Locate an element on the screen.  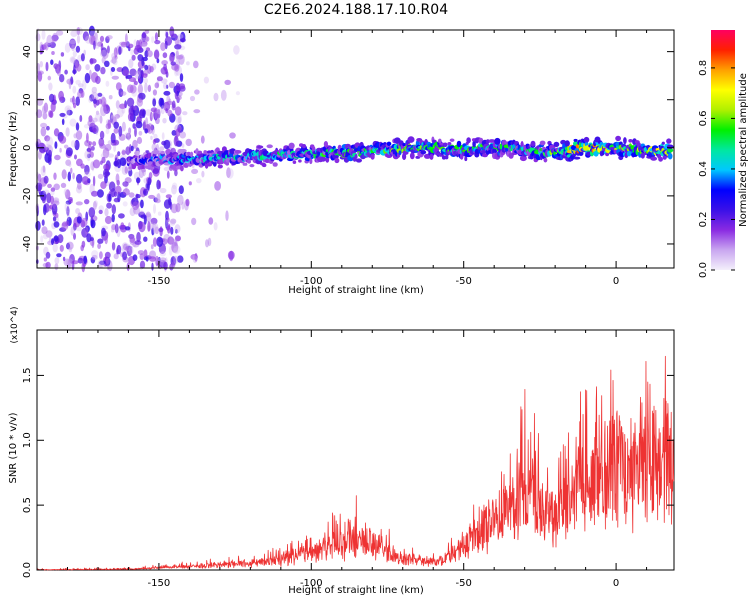
spectrogram-x-label: Height of straight line (km) is located at coordinates (356, 290).